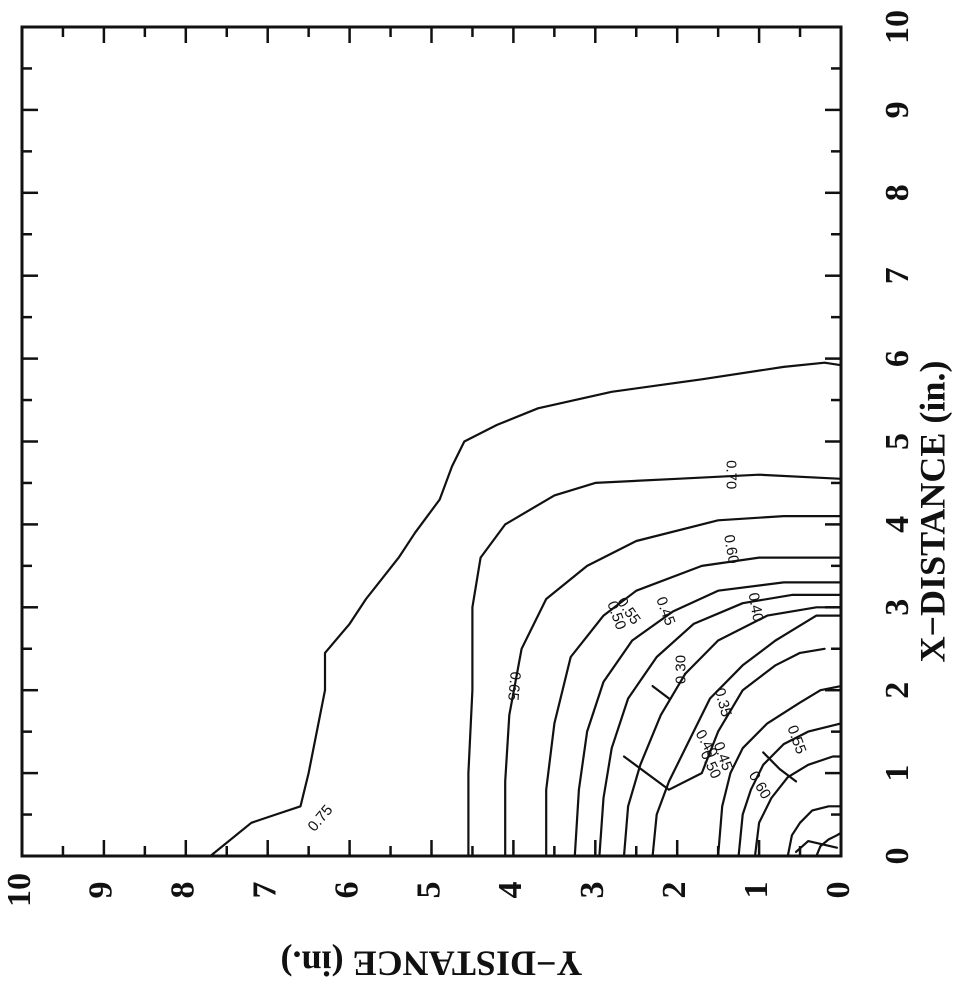 This screenshot has height=994, width=957. What do you see at coordinates (510, 890) in the screenshot?
I see `y-tick-label-4: 4` at bounding box center [510, 890].